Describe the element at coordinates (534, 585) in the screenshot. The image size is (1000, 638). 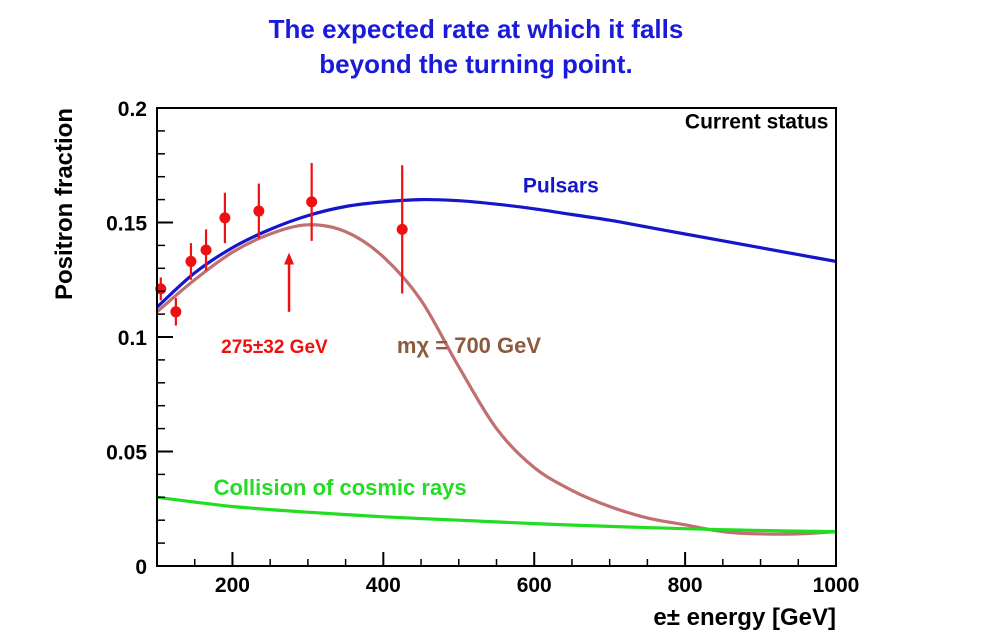
I see `x-tick-label: 600` at that location.